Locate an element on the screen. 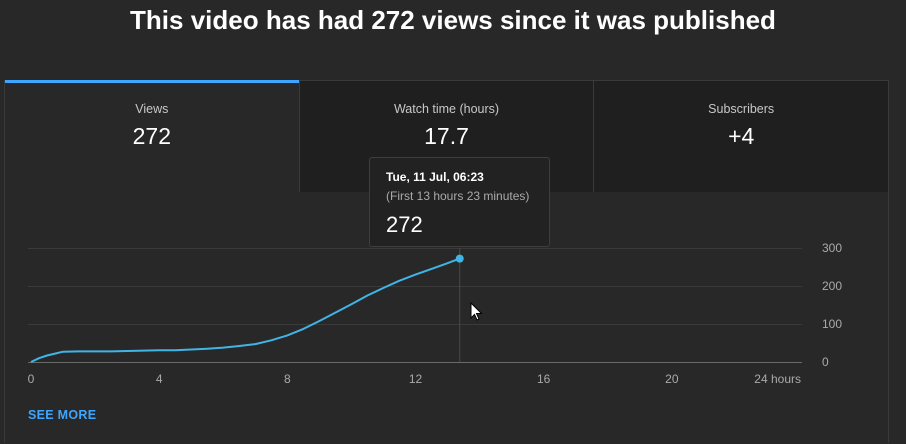 The image size is (906, 444). tab-subscribers-label: Subscribers is located at coordinates (741, 109).